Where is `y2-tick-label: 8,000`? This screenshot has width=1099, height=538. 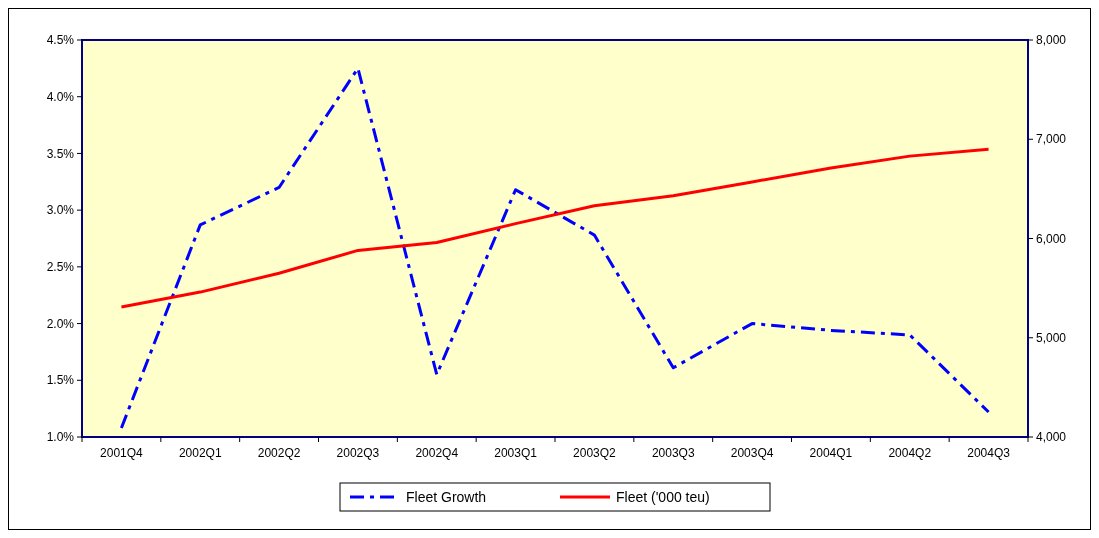 y2-tick-label: 8,000 is located at coordinates (1051, 40).